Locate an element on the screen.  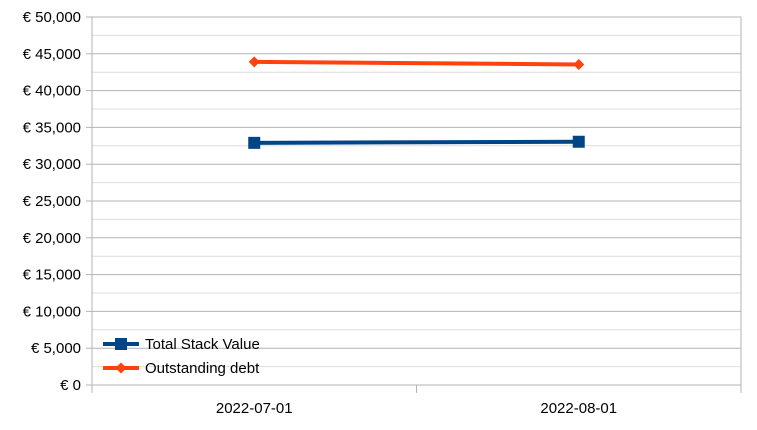
x-tick-label: 2022-07-01 is located at coordinates (254, 408).